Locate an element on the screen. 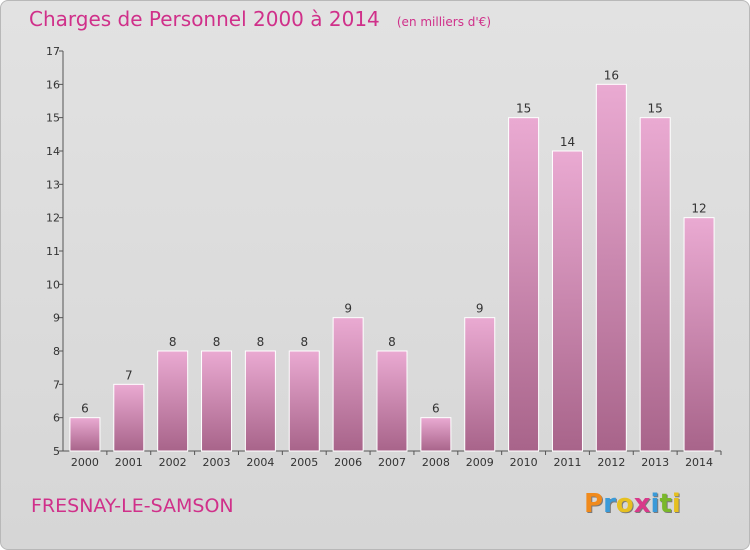 The image size is (750, 550). y-tick-label: 9 is located at coordinates (56, 318).